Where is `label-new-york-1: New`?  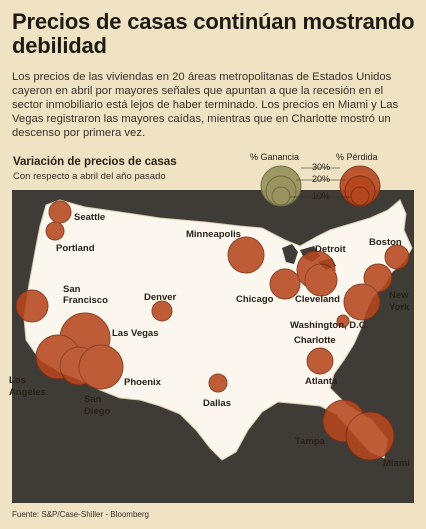
label-new-york-1: New is located at coordinates (399, 295).